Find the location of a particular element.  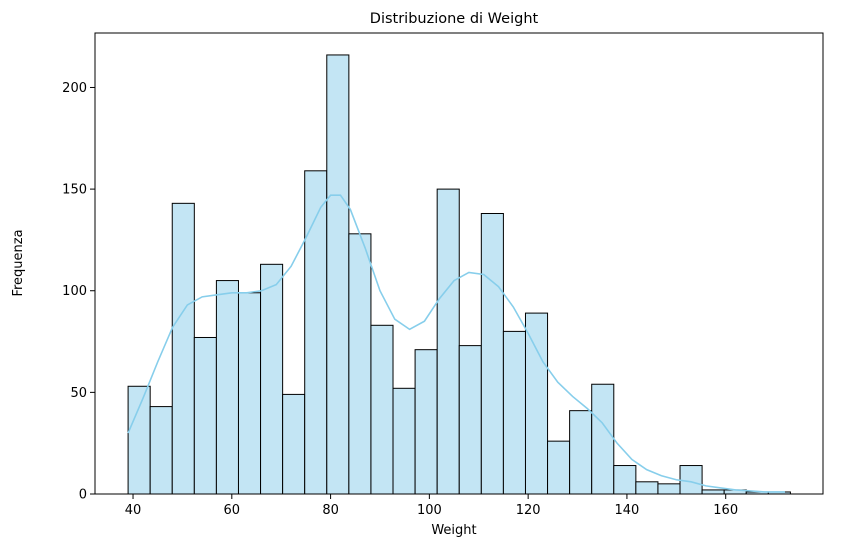

x-tick-label: 100 is located at coordinates (429, 510).